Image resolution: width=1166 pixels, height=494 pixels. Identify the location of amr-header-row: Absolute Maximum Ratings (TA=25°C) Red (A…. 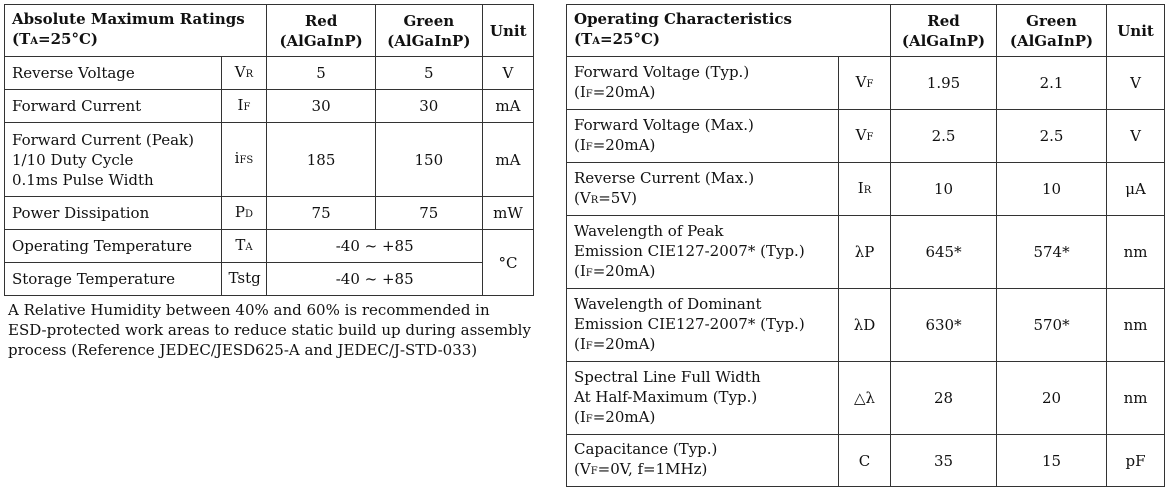
(269, 30).